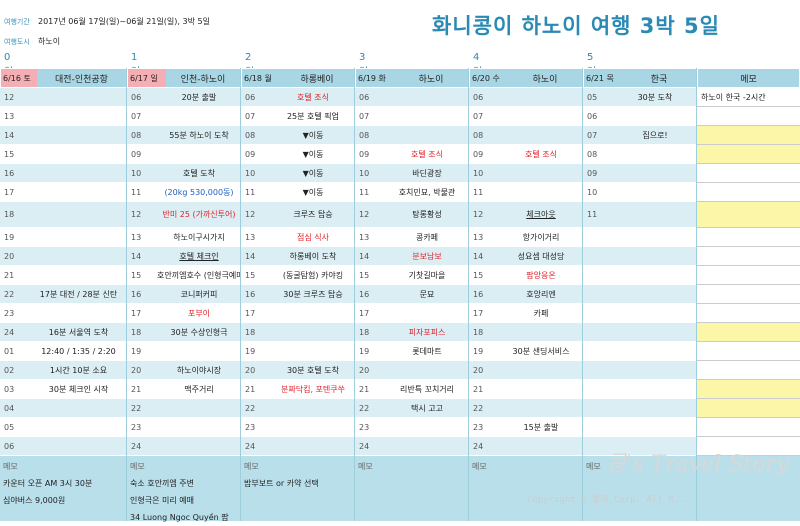 This screenshot has width=800, height=526. What do you see at coordinates (162, 483) in the screenshot?
I see `memo-line: 숙소 호안끼엠 주변` at bounding box center [162, 483].